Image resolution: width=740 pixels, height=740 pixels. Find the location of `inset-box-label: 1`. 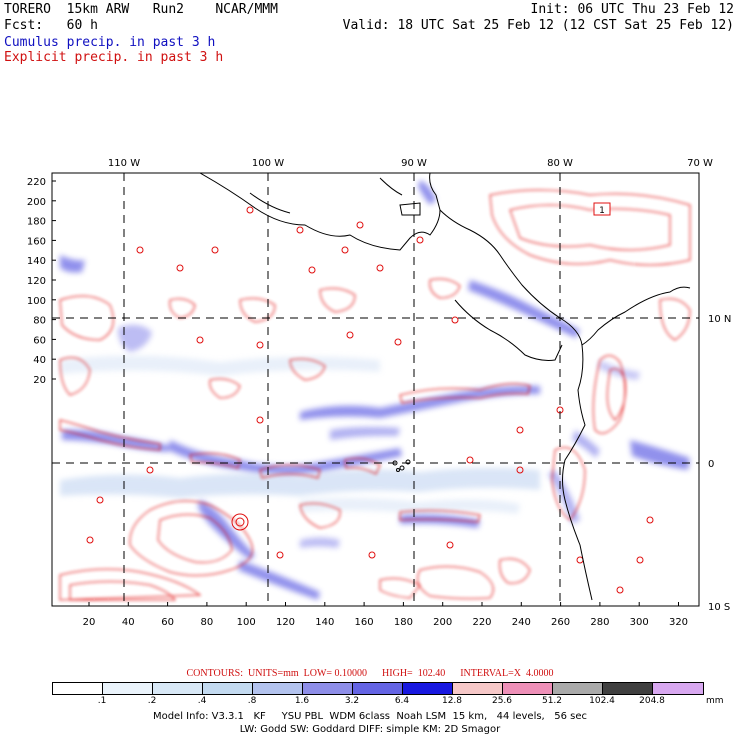

inset-box-label: 1 is located at coordinates (602, 211).